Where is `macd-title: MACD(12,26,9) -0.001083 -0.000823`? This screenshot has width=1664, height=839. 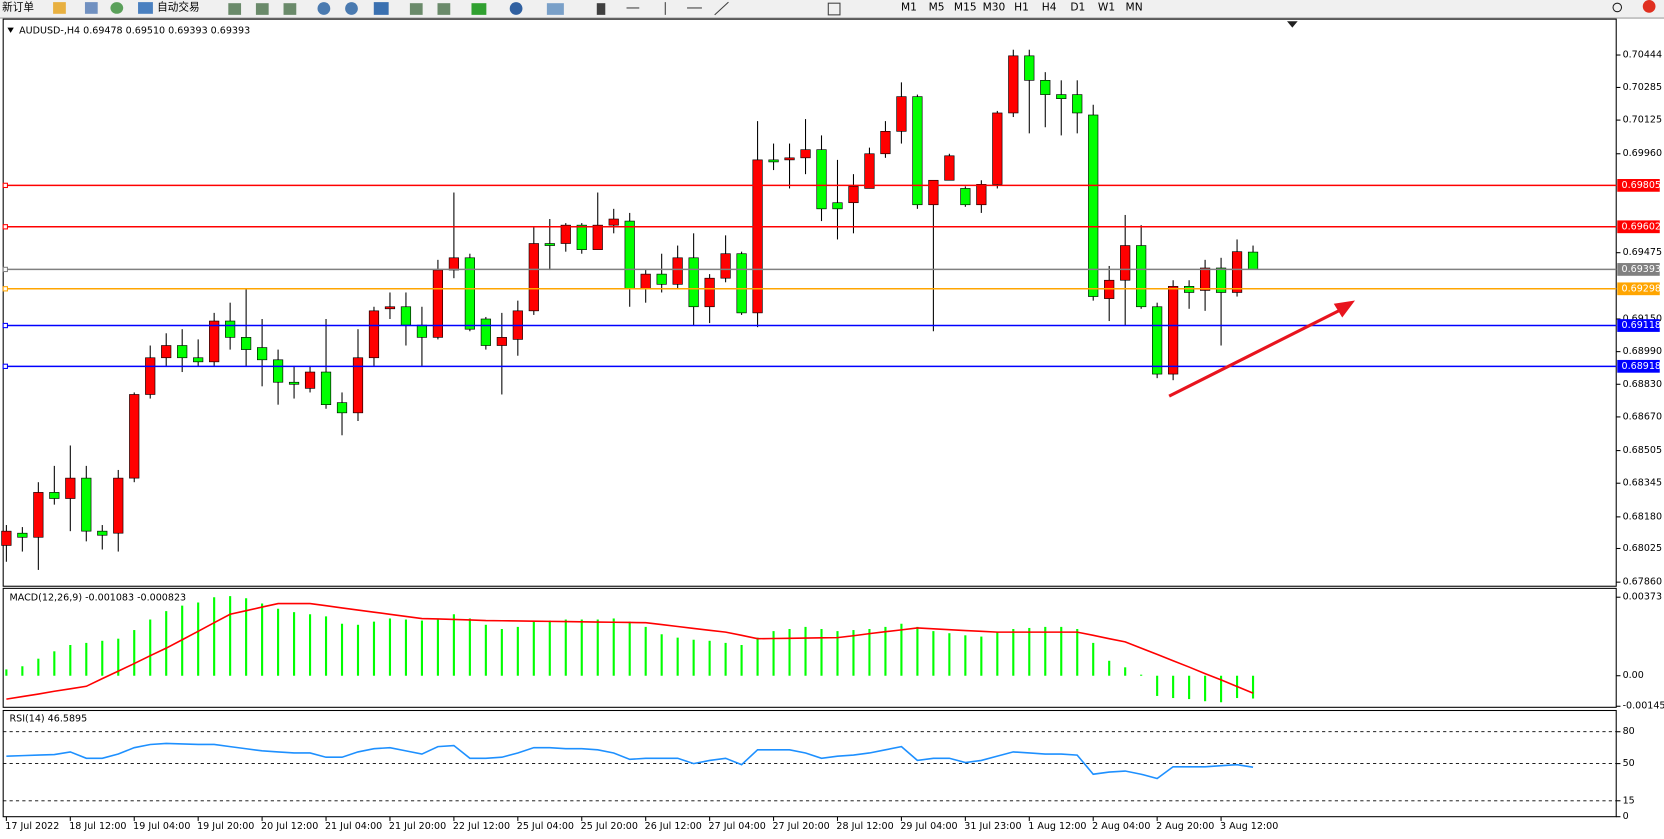
macd-title: MACD(12,26,9) -0.001083 -0.000823 is located at coordinates (98, 597).